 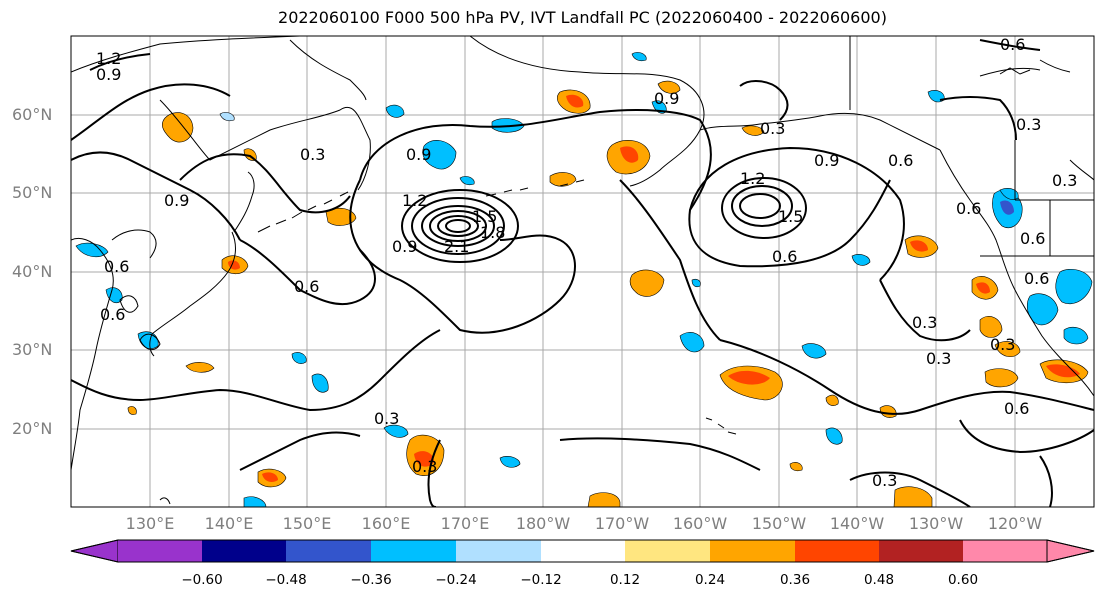 I want to click on lon-label: 130°E, so click(x=150, y=523).